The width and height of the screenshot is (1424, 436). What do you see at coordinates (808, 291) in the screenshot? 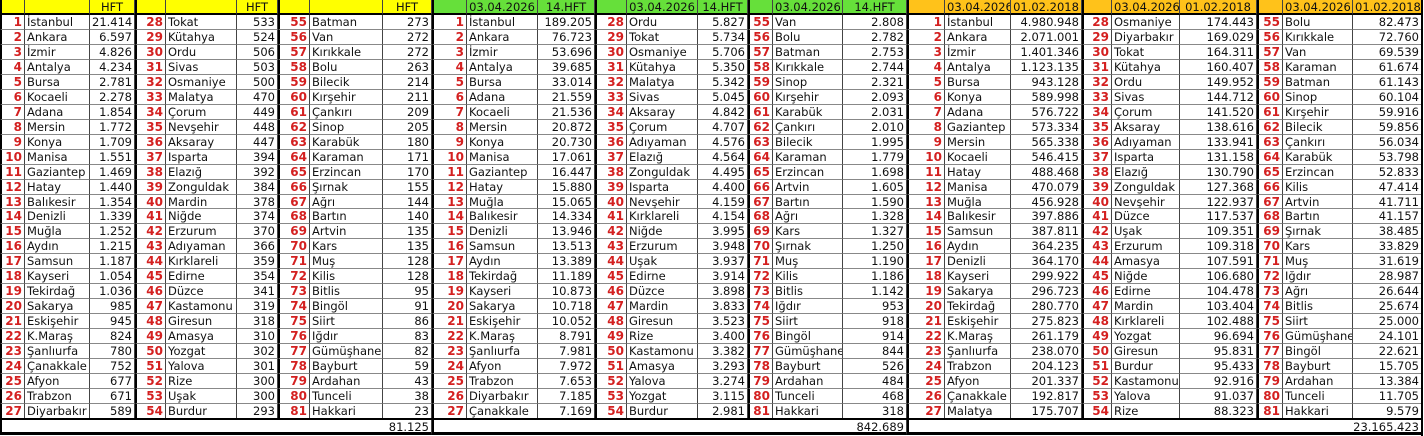
I see `province-name-cell: Bitlis` at bounding box center [808, 291].